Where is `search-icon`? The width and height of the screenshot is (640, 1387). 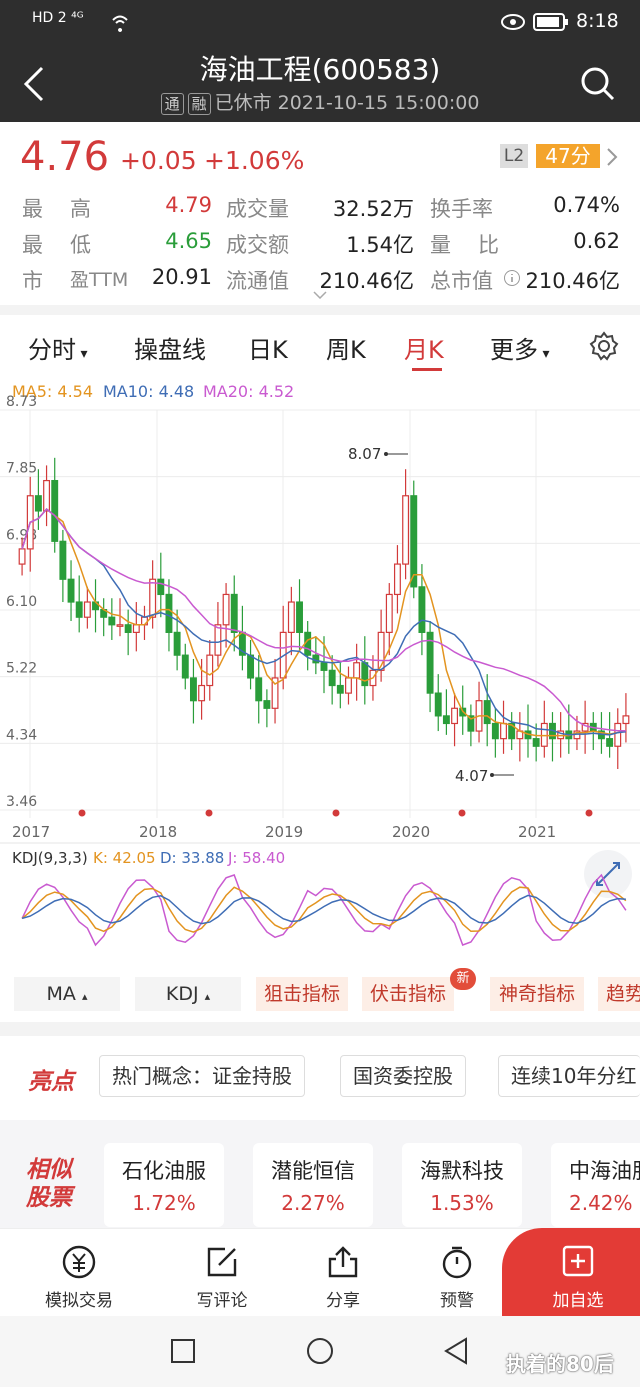 search-icon is located at coordinates (598, 84).